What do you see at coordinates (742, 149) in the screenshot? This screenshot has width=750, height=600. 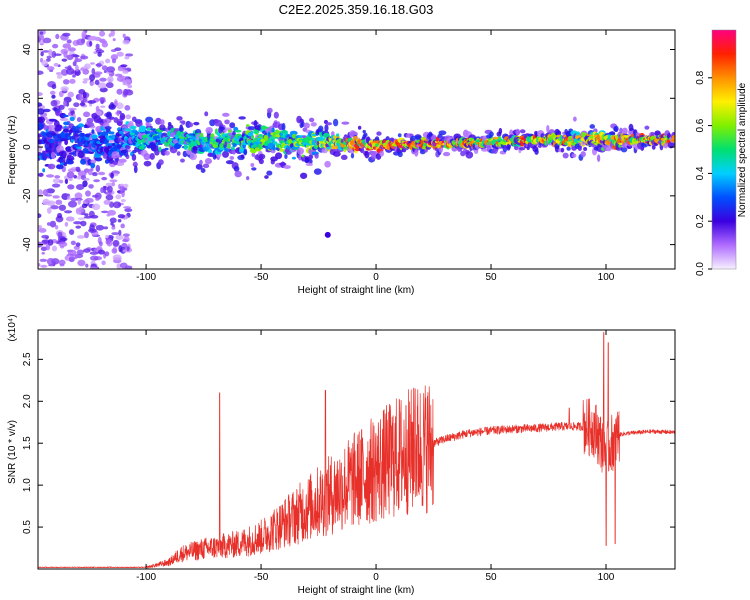 I see `colorbar-label: Normalized spectral amplitude` at bounding box center [742, 149].